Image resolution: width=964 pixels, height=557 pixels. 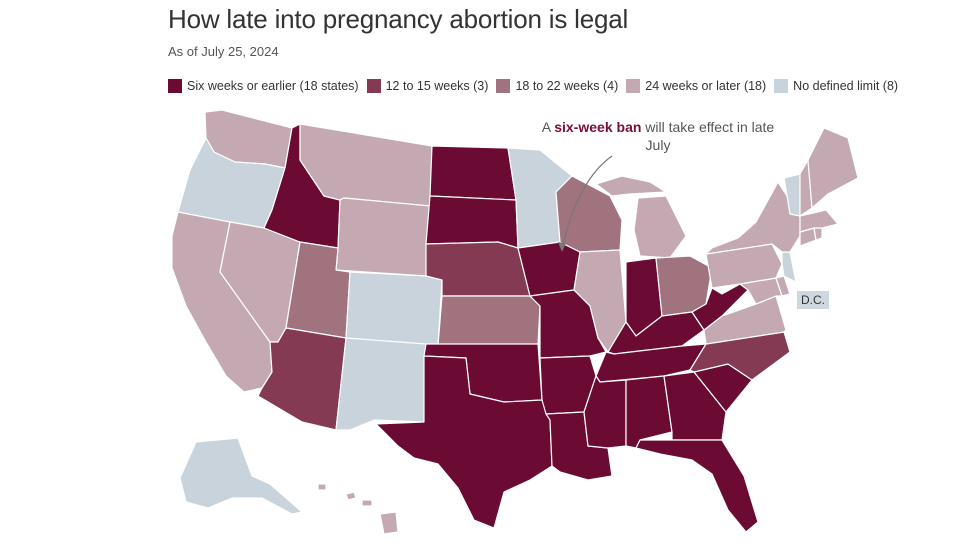 What do you see at coordinates (394, 309) in the screenshot?
I see `state-CO` at bounding box center [394, 309].